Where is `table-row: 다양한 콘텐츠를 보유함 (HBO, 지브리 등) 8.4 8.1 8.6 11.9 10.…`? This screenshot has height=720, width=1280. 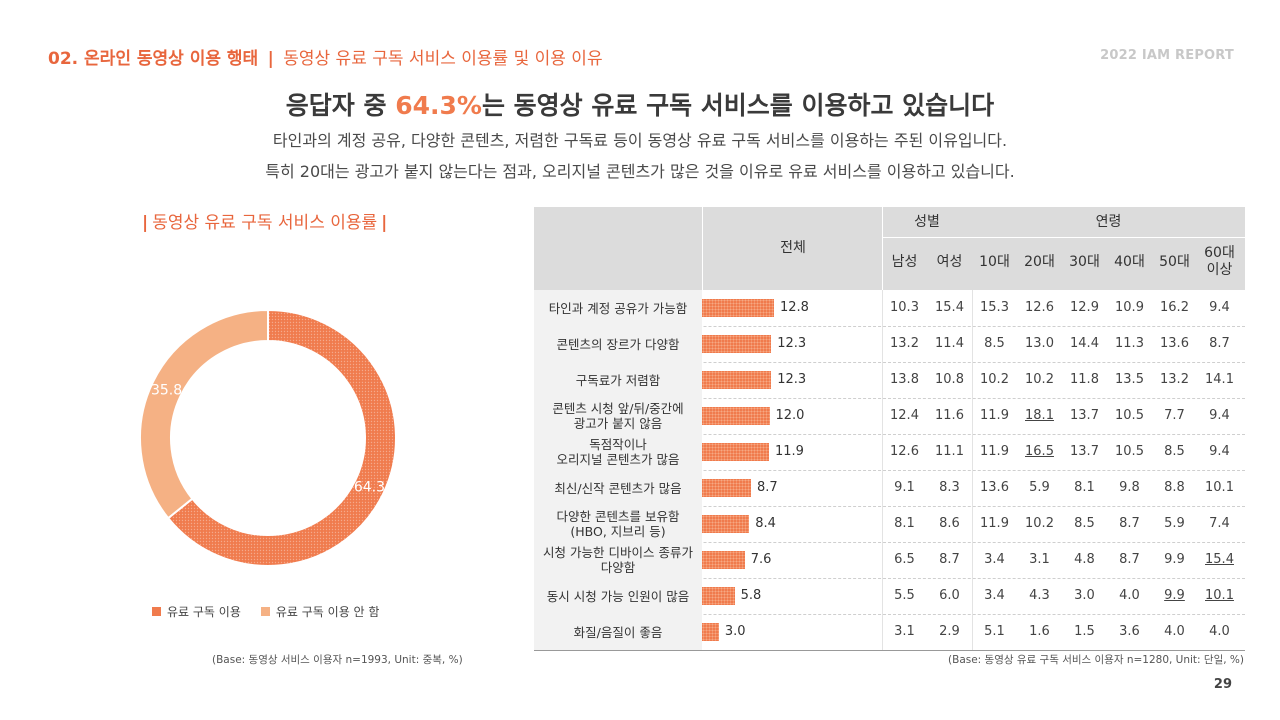 table-row: 다양한 콘텐츠를 보유함 (HBO, 지브리 등) 8.4 8.1 8.6 11.9 10.… is located at coordinates (889, 524).